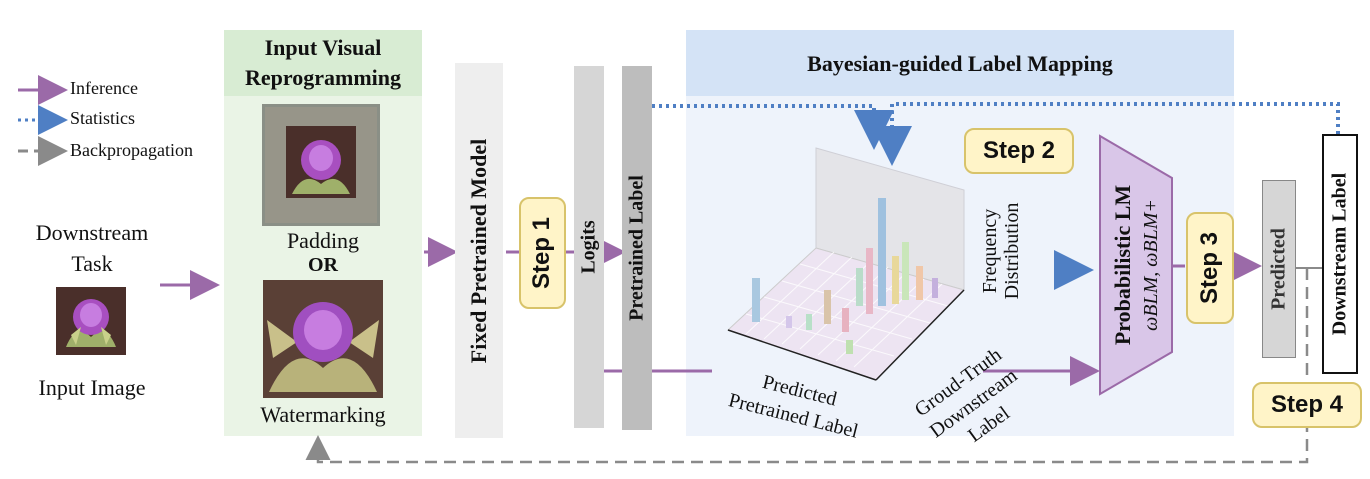 This screenshot has width=1370, height=479. I want to click on histogram-axis-y, so click(920, 335).